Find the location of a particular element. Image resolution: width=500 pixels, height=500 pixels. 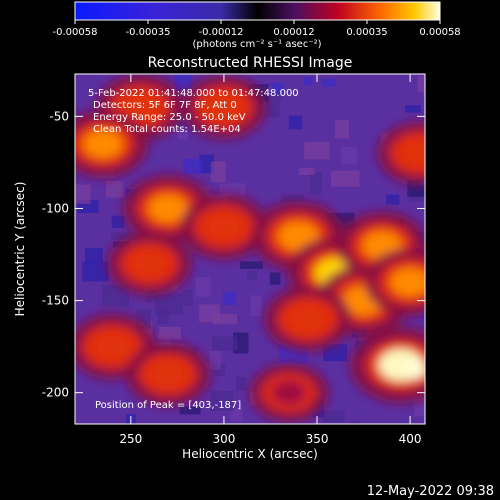

colorbar-units: (photons cm⁻² s⁻¹ asec⁻²) is located at coordinates (256, 44).